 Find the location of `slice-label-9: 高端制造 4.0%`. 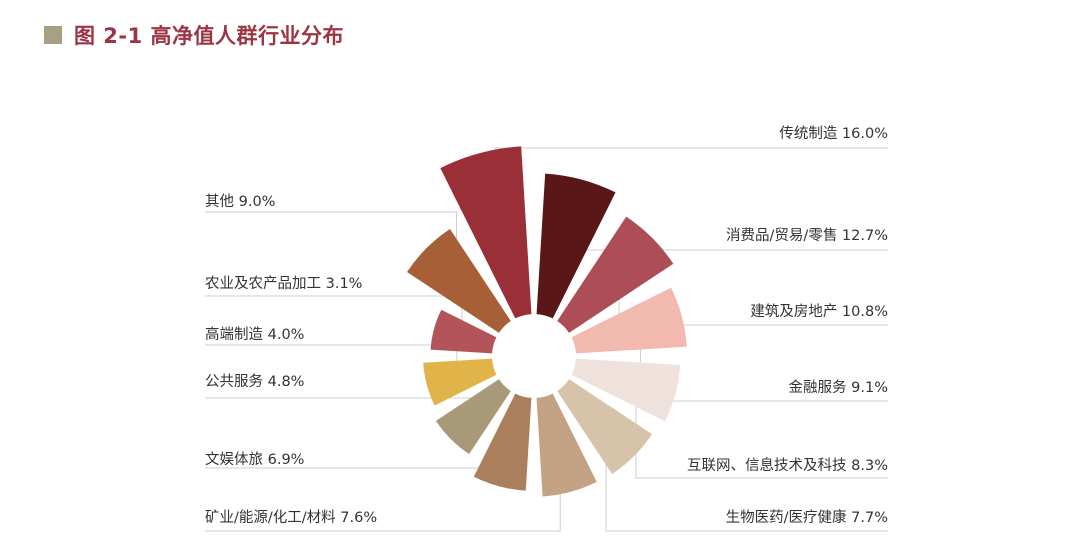

slice-label-9: 高端制造 4.0% is located at coordinates (254, 334).